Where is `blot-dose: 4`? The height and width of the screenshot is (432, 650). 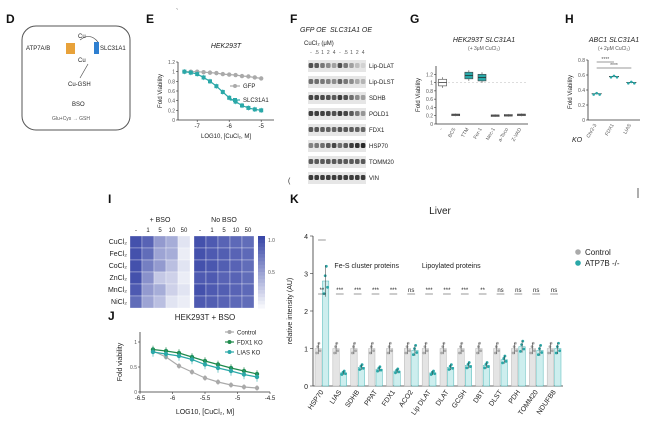
blot-dose: 4 is located at coordinates (363, 53).